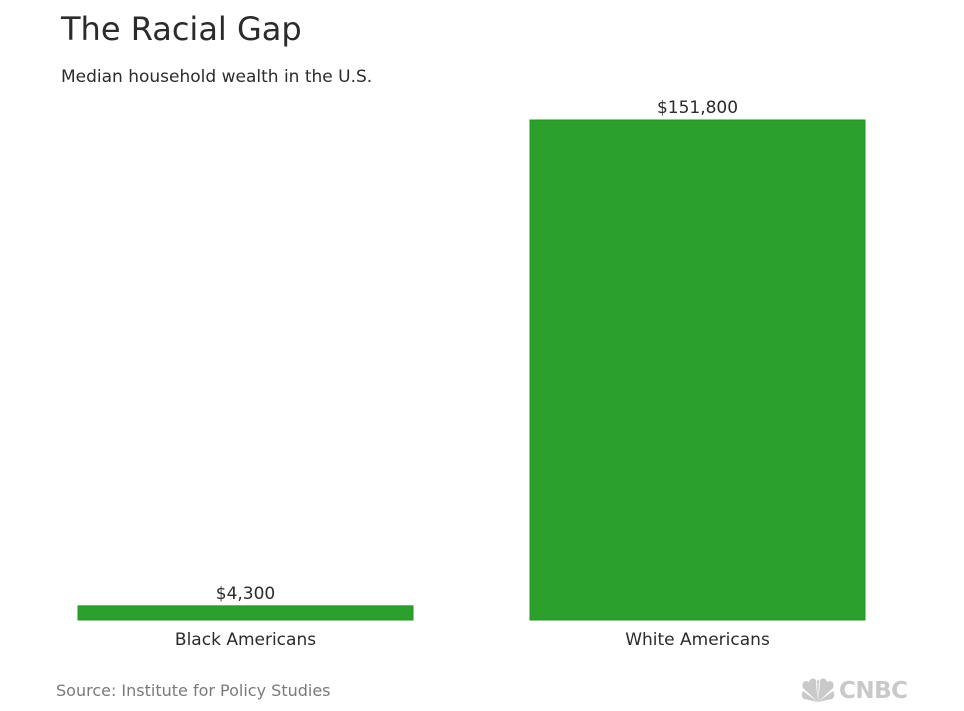 This screenshot has width=964, height=711. Describe the element at coordinates (181, 29) in the screenshot. I see `chart-title: The Racial Gap` at that location.